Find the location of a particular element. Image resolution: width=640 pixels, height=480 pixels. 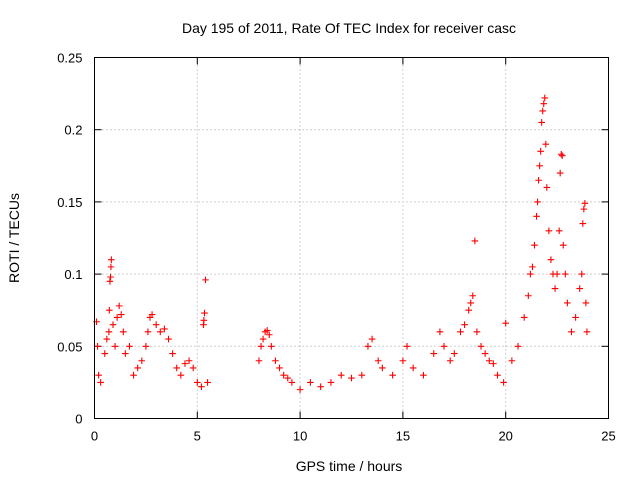

y-tick-label: 0.15 is located at coordinates (69, 202).